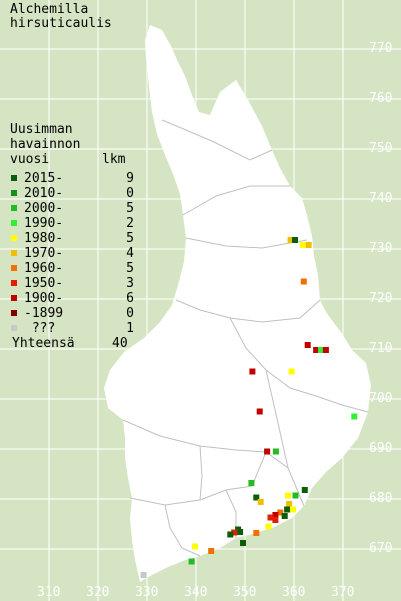 This screenshot has width=401, height=601. What do you see at coordinates (381, 198) in the screenshot?
I see `y-tick-label: 740` at bounding box center [381, 198].